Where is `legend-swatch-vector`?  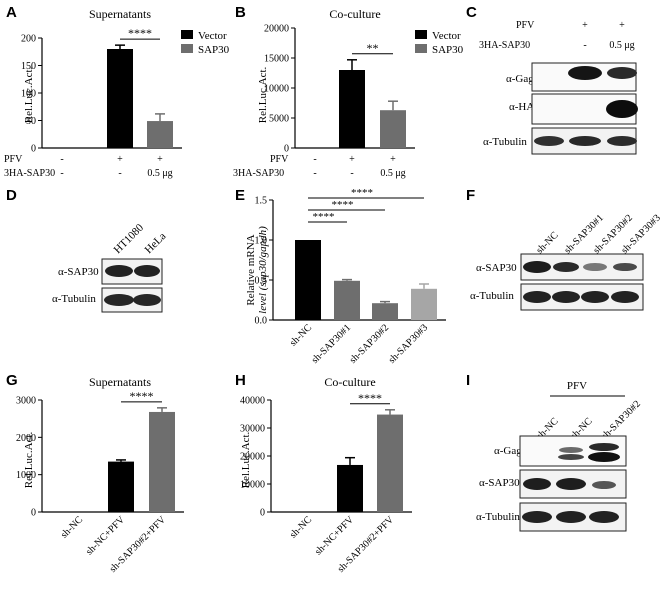
legend-swatch-vector is located at coordinates (187, 34).